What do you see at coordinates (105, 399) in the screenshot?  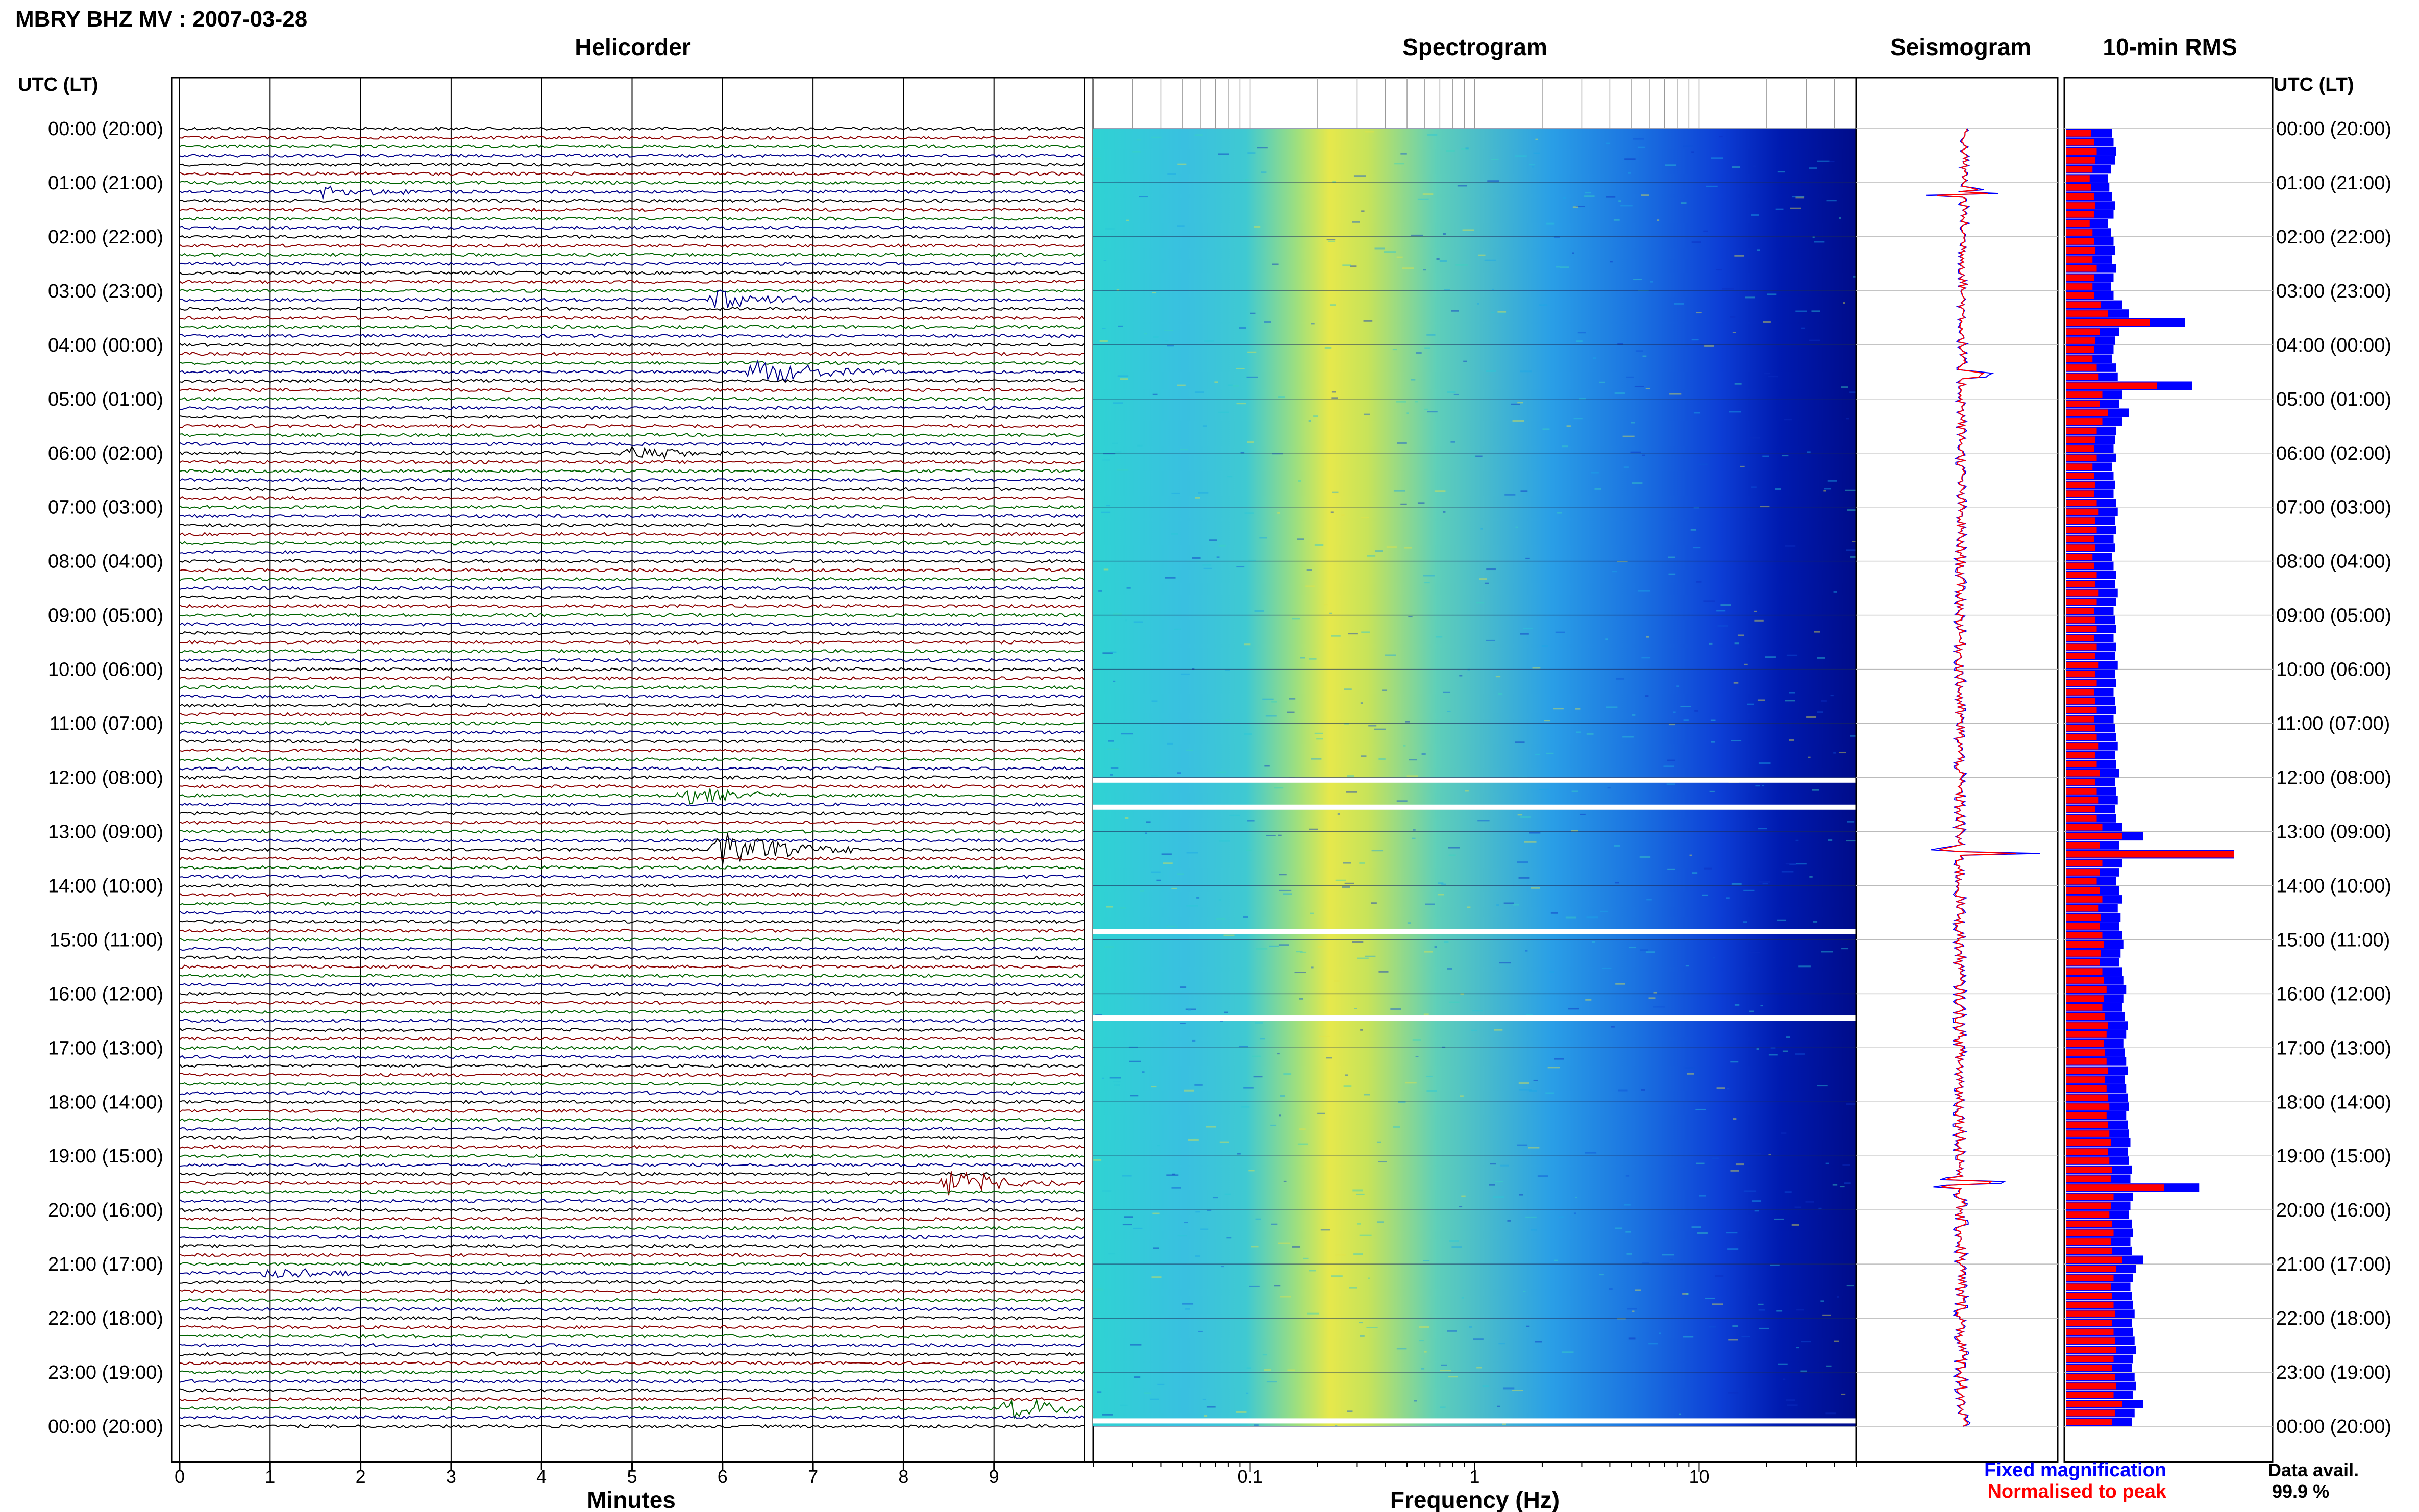 I see `hour-label-left: 05:00 (01:00)` at bounding box center [105, 399].